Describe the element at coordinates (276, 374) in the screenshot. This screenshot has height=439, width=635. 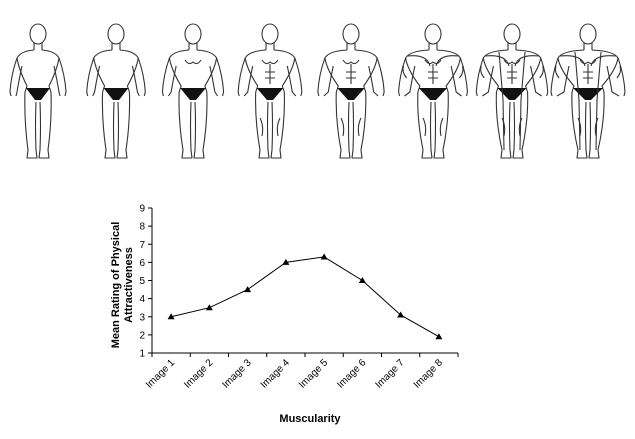
I see `x-tick-label: Image 4` at that location.